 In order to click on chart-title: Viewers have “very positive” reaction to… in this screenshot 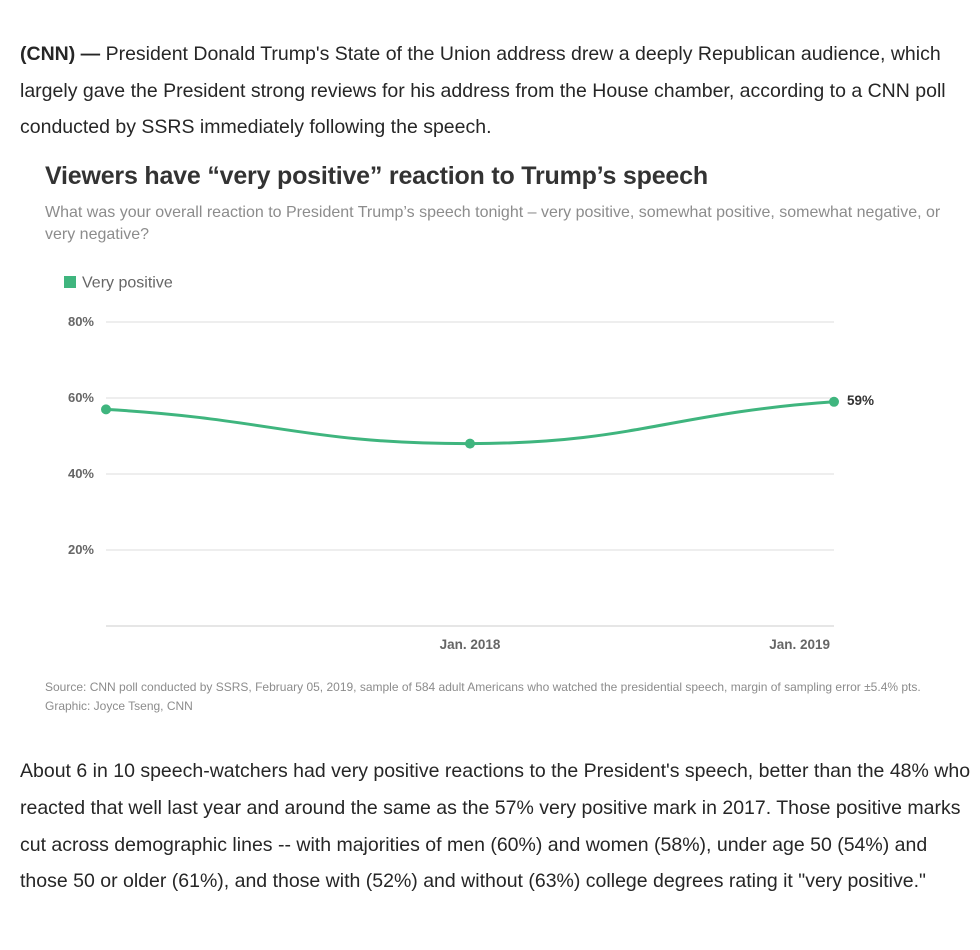, I will do `click(376, 176)`.